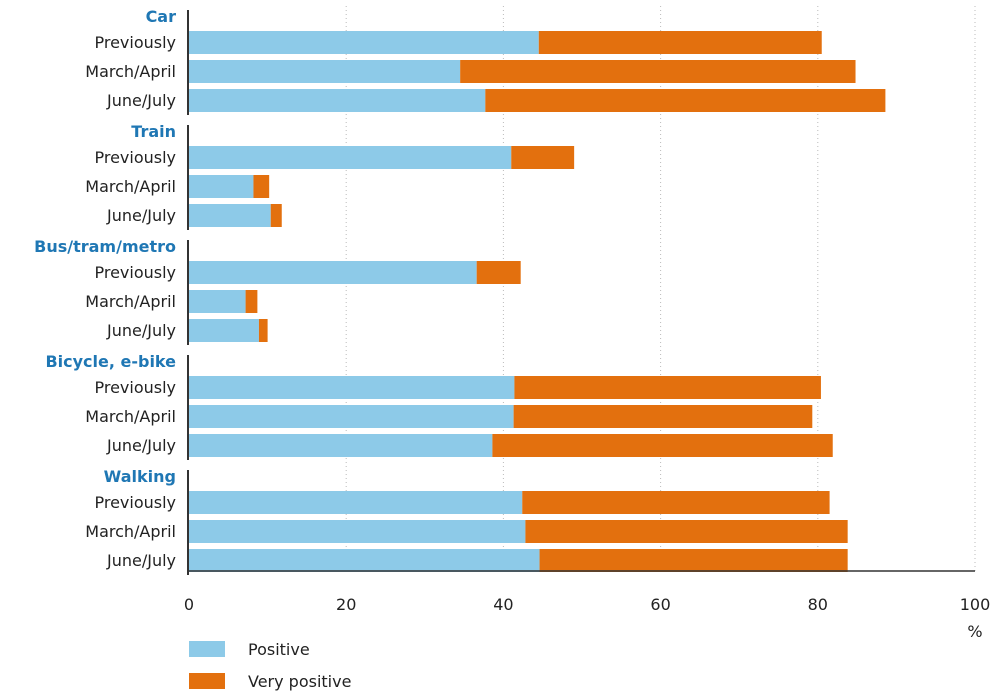 The height and width of the screenshot is (695, 1003). What do you see at coordinates (660, 604) in the screenshot?
I see `x-tick-label: 60` at bounding box center [660, 604].